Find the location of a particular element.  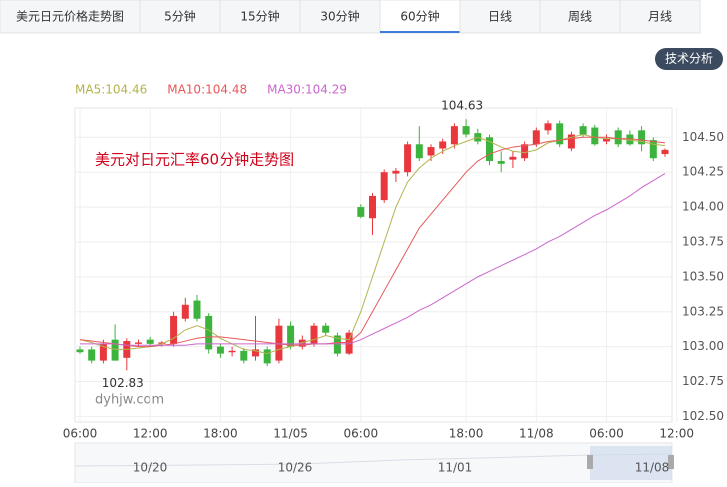

tab-label: 日线 is located at coordinates (500, 17).